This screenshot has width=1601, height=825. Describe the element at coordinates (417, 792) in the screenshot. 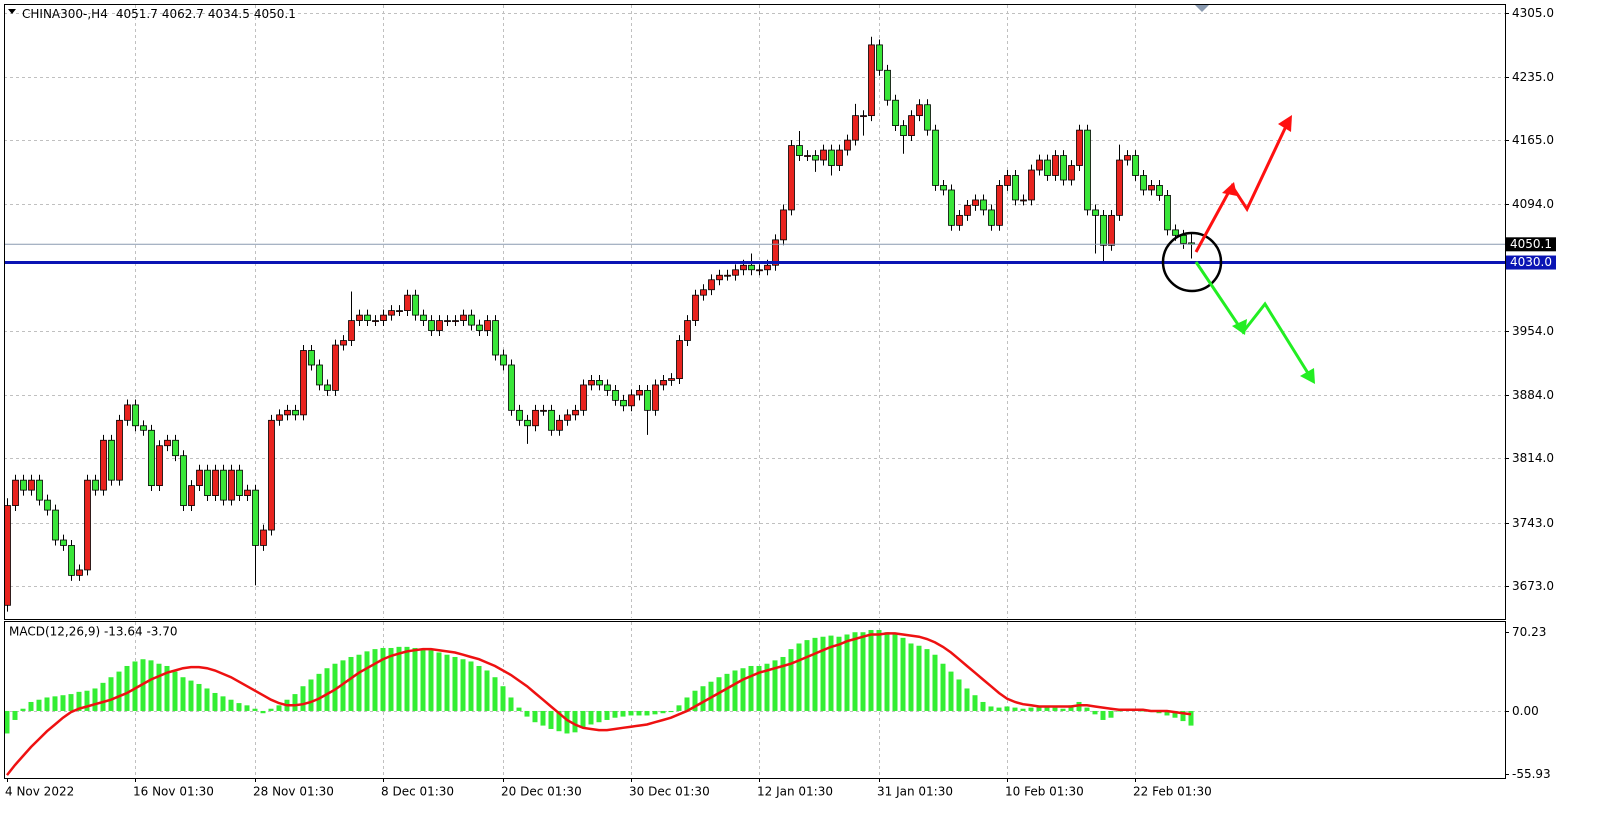

I see `x-tick-label: 8 Dec 01:30` at that location.